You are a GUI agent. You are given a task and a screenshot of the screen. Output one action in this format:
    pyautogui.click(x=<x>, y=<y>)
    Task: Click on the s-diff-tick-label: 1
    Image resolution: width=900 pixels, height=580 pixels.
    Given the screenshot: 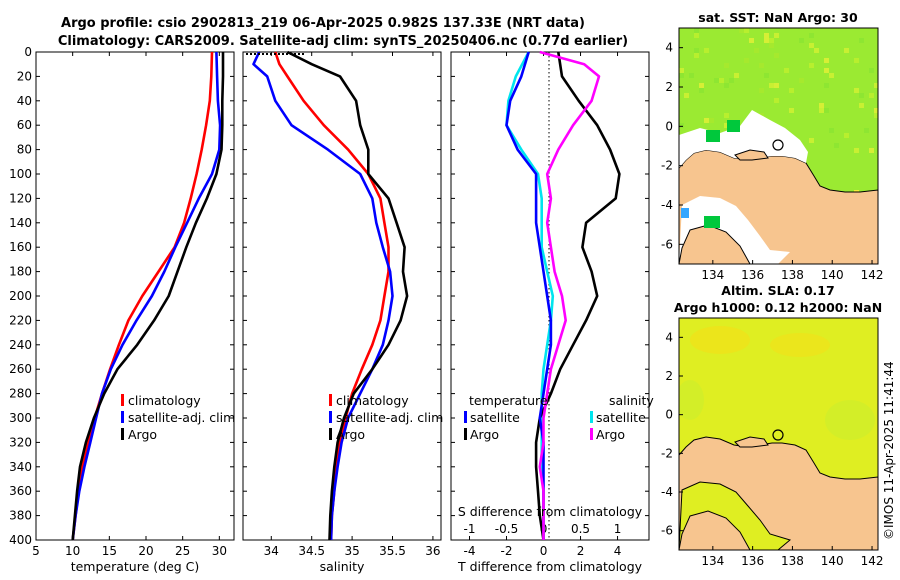 What is the action you would take?
    pyautogui.click(x=618, y=529)
    